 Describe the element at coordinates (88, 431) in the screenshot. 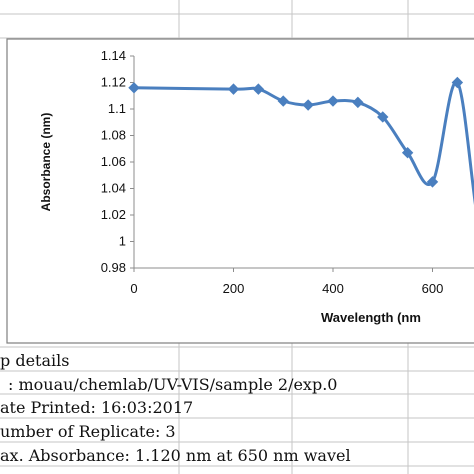

I see `info-text-4: umber of Replicate: 3` at that location.